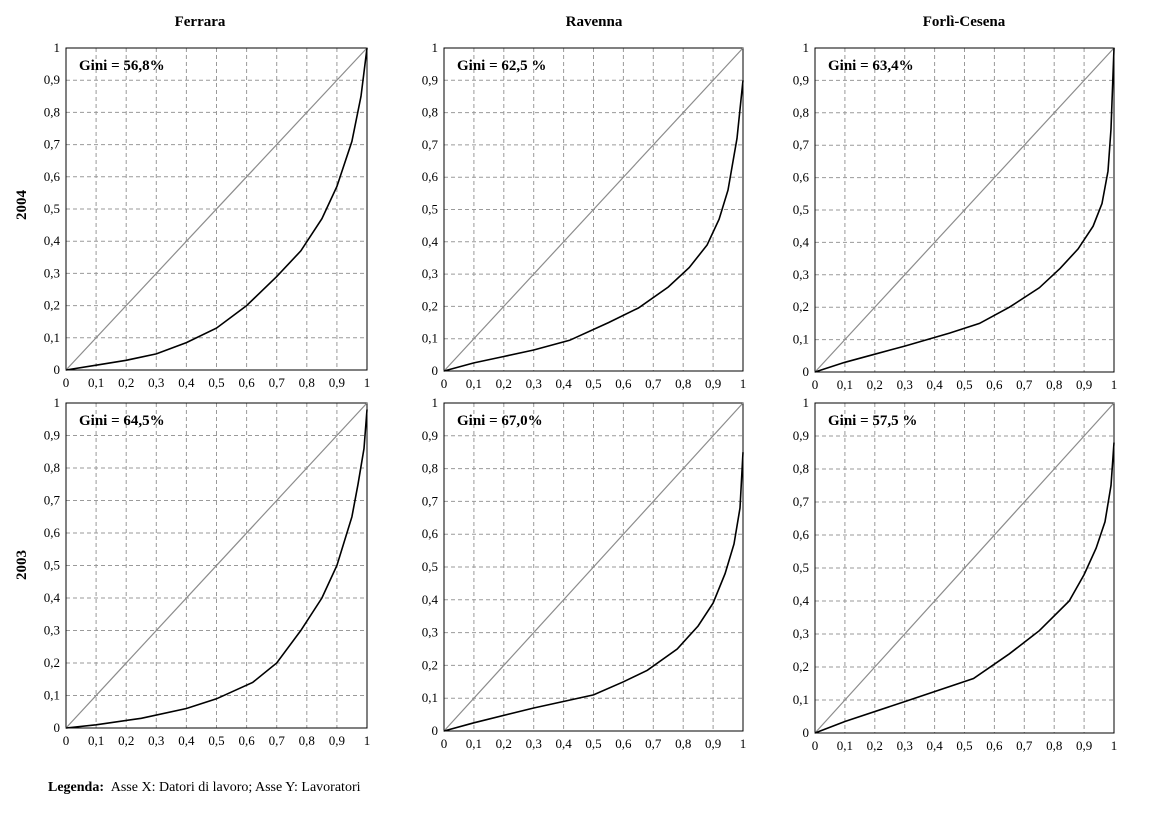 This screenshot has height=822, width=1150. I want to click on gini-annotation: Gini = 63,4%, so click(871, 66).